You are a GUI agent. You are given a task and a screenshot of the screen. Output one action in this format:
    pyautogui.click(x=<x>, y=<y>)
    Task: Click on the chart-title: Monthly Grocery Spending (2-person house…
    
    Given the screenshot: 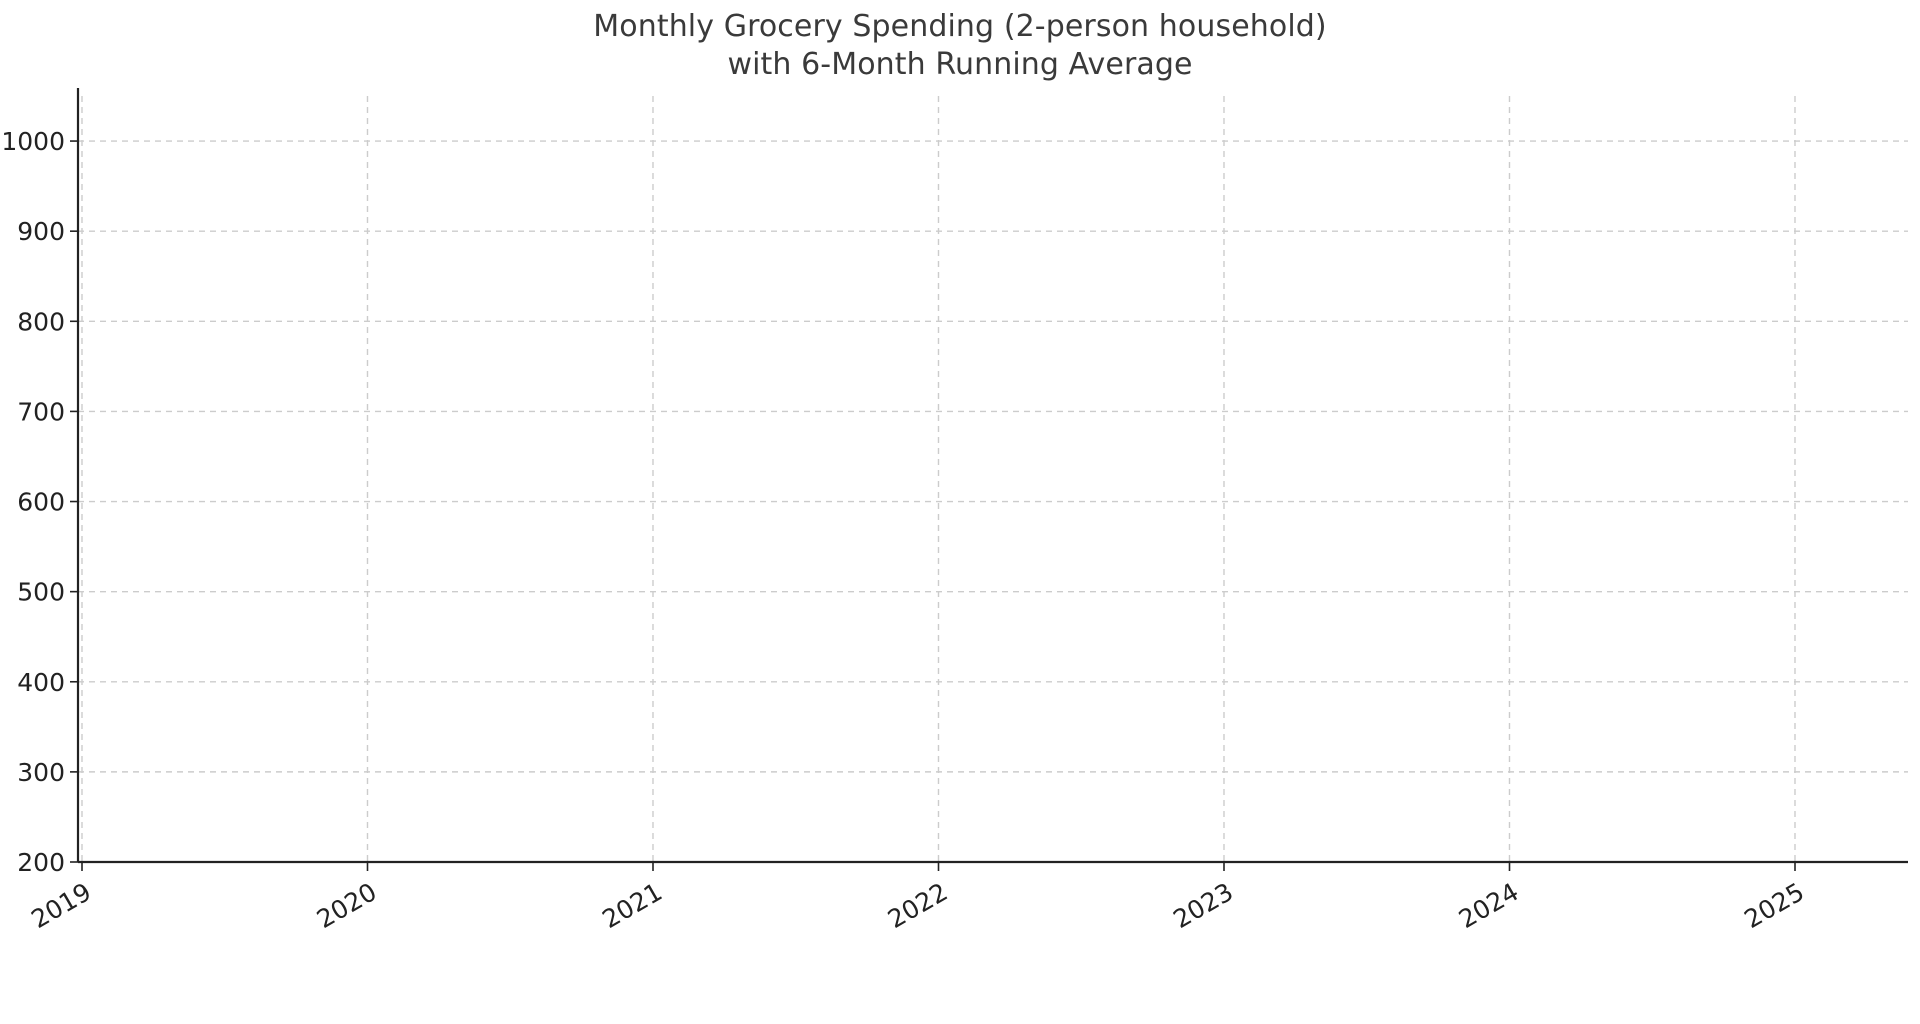 What is the action you would take?
    pyautogui.click(x=960, y=46)
    